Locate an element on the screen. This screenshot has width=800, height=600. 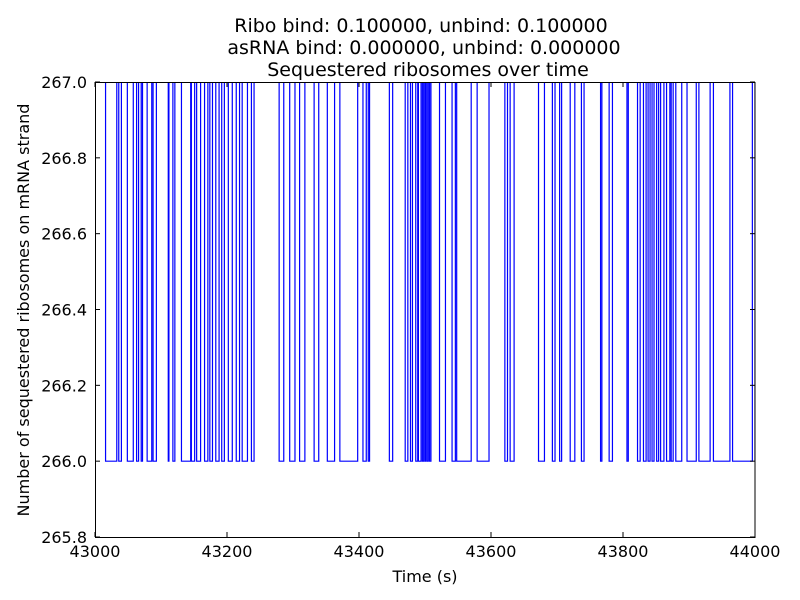
x-tick-label: 43400 is located at coordinates (359, 551).